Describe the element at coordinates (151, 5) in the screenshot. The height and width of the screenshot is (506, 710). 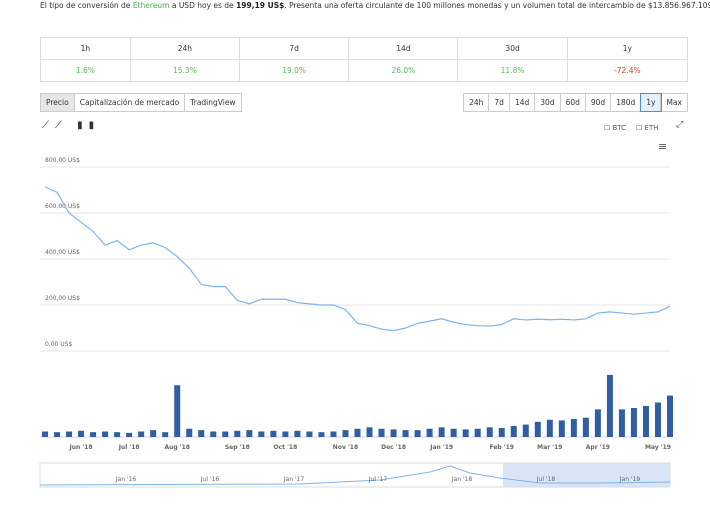
I see `coin-link: Ethereum` at that location.